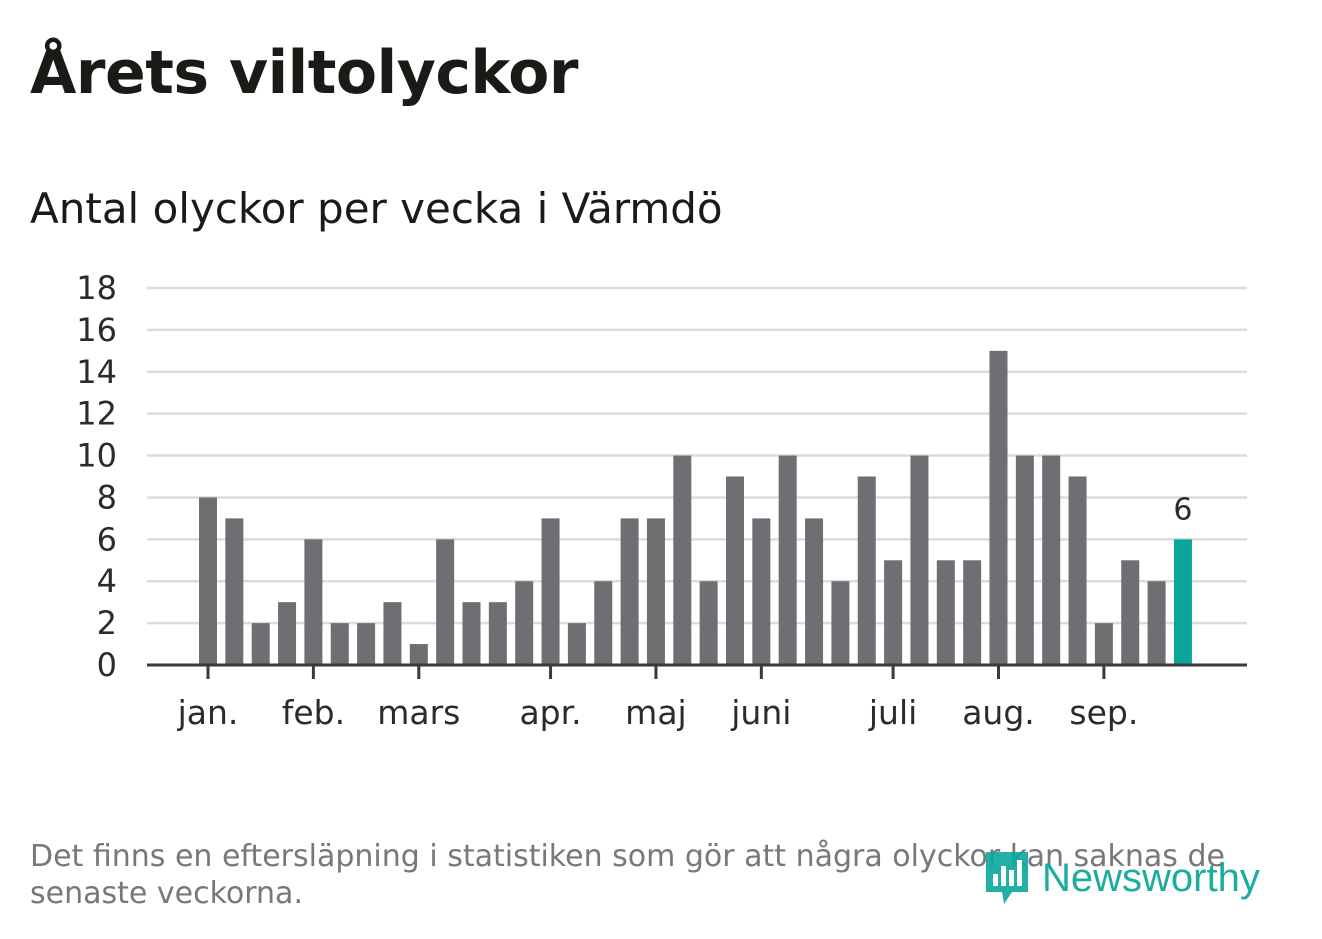 This screenshot has height=939, width=1322. Describe the element at coordinates (96, 476) in the screenshot. I see `y-axis: 0 2 4 6 810 12 14 16 18` at that location.